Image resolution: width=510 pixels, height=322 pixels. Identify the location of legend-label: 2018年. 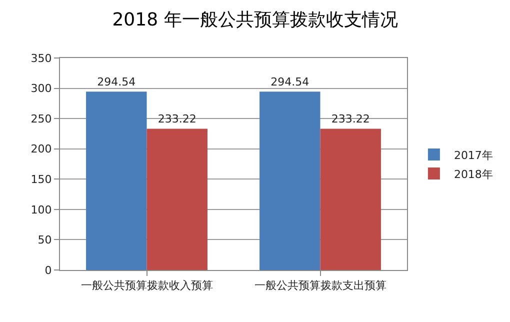
(473, 174).